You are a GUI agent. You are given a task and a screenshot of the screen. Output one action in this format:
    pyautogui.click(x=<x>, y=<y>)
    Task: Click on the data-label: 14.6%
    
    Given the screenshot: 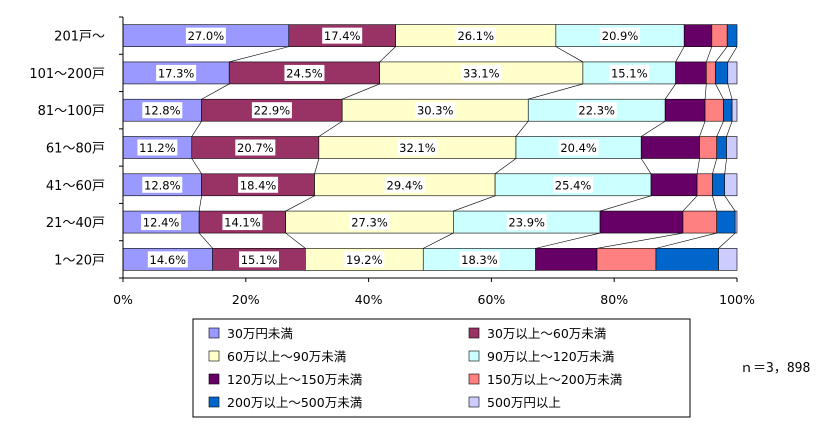 What is the action you would take?
    pyautogui.click(x=168, y=260)
    